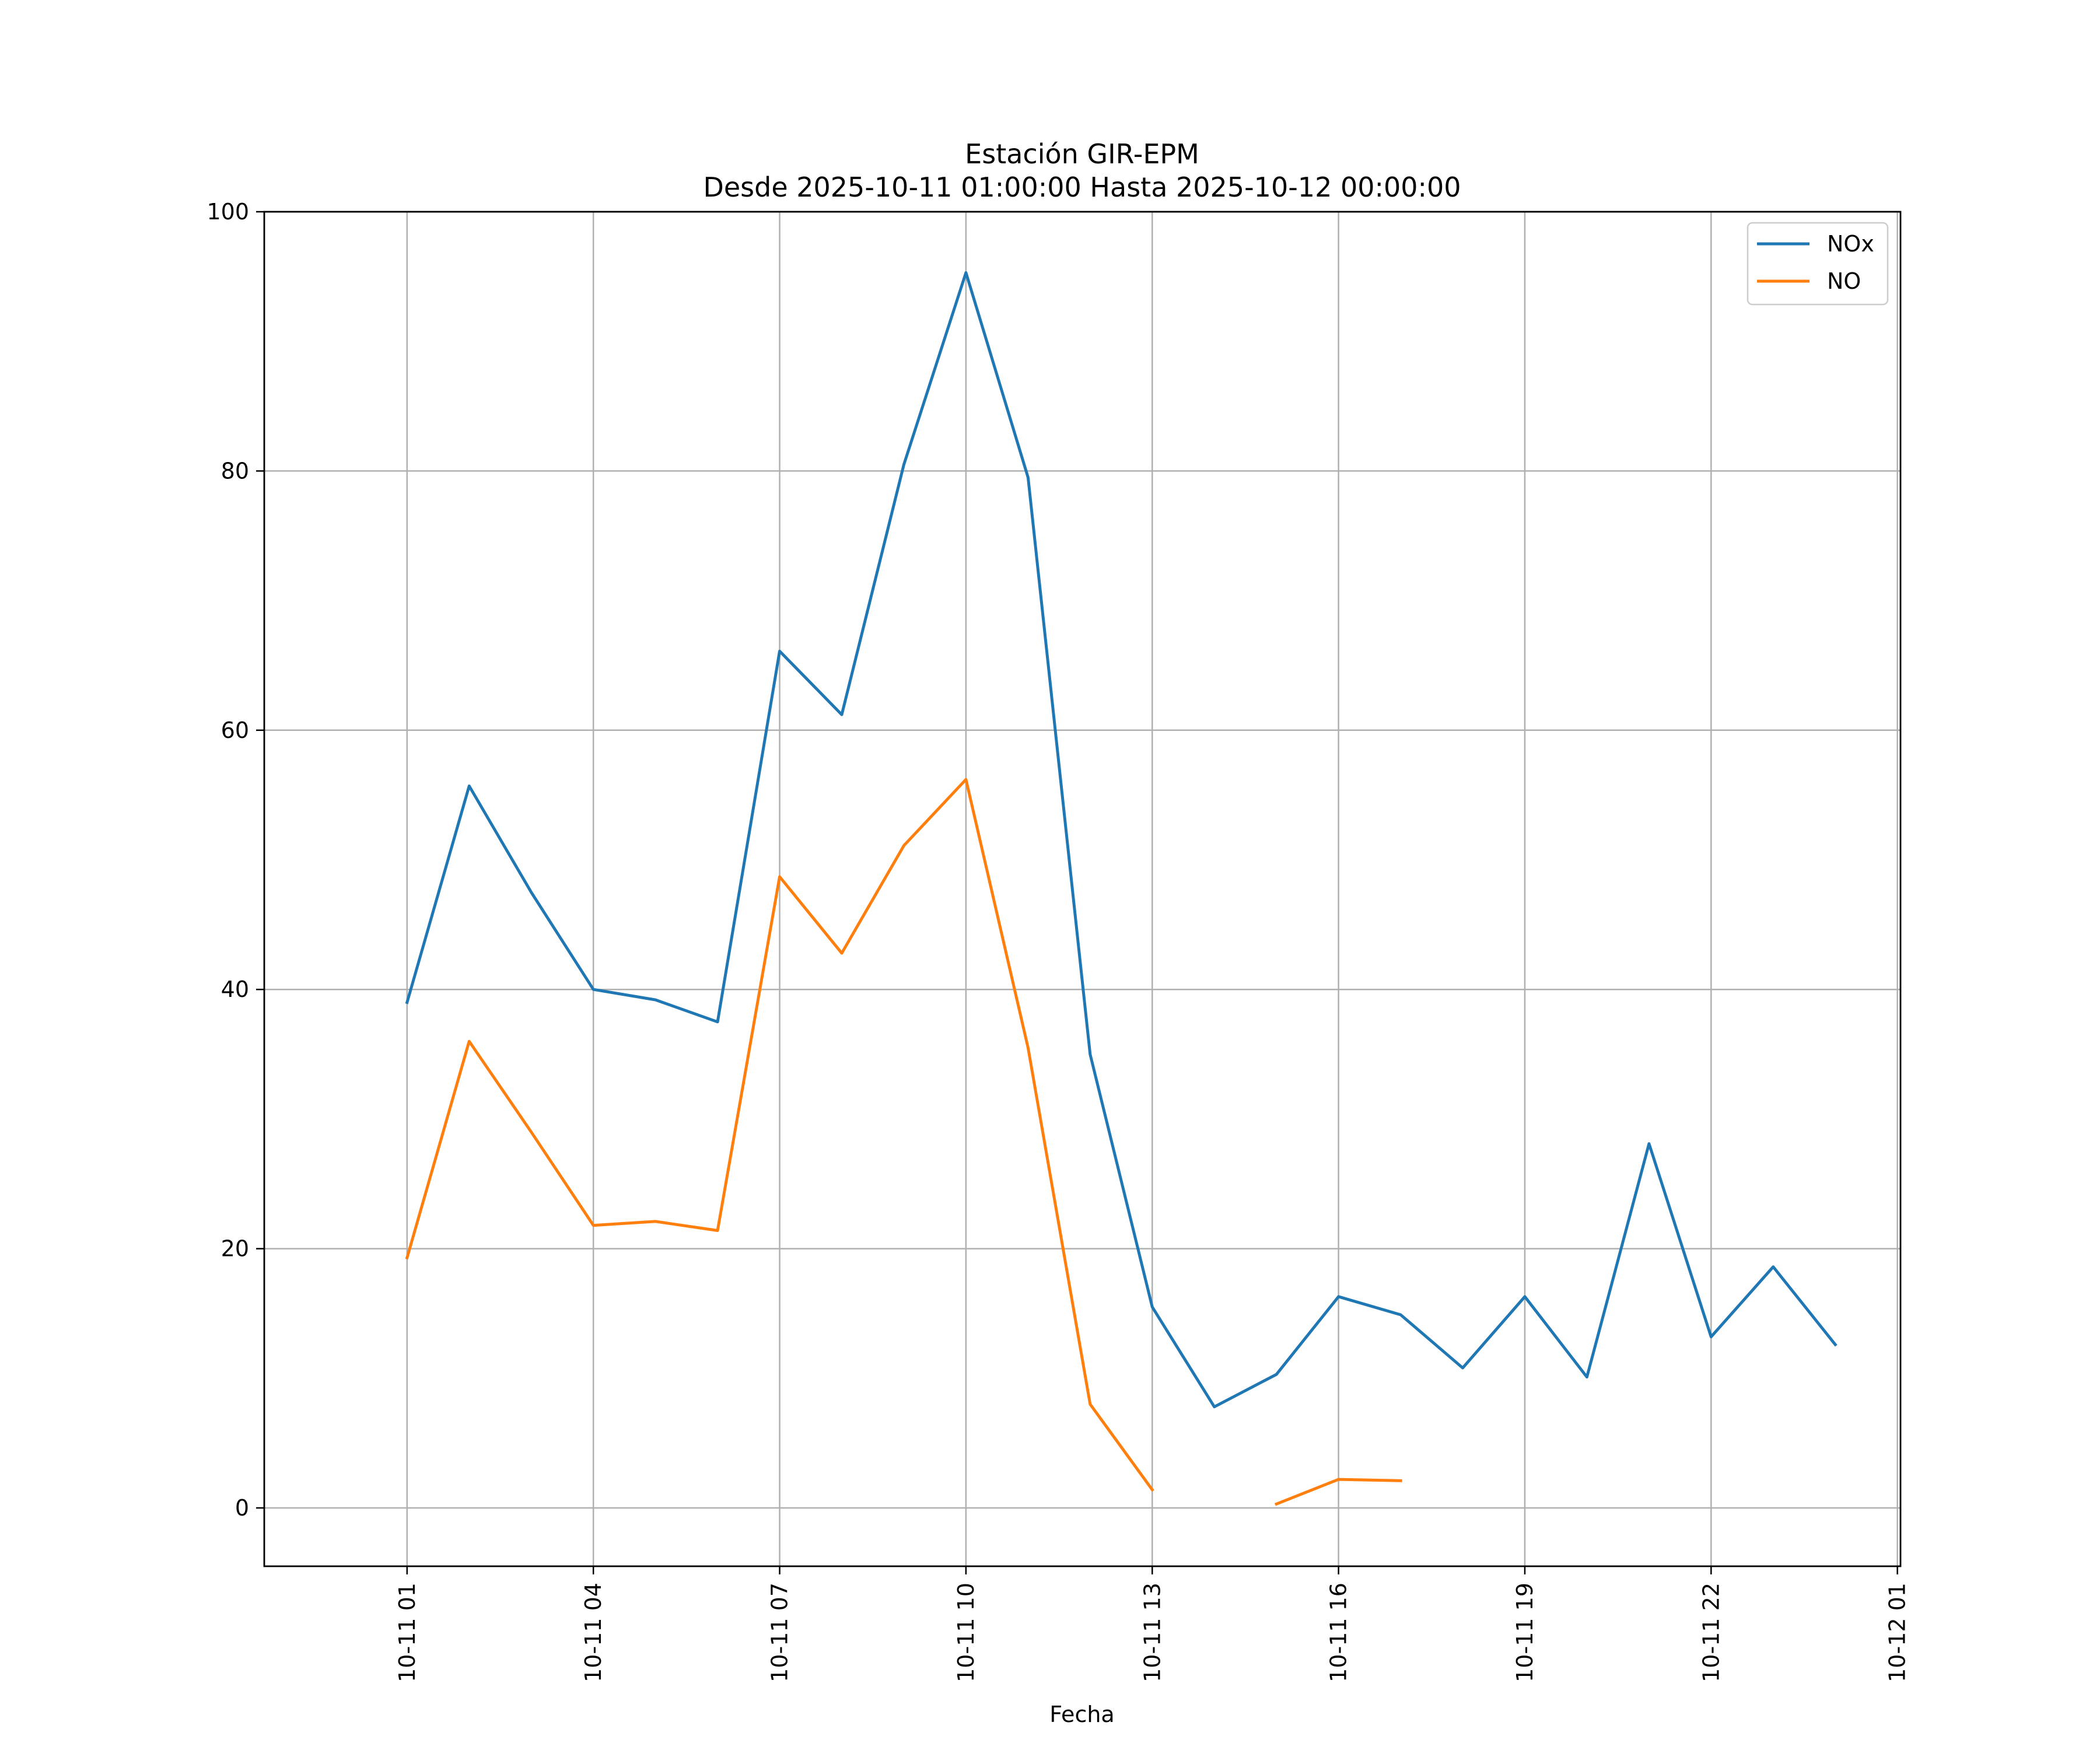 The image size is (2100, 1750). I want to click on y-tick-label: 0, so click(242, 1508).